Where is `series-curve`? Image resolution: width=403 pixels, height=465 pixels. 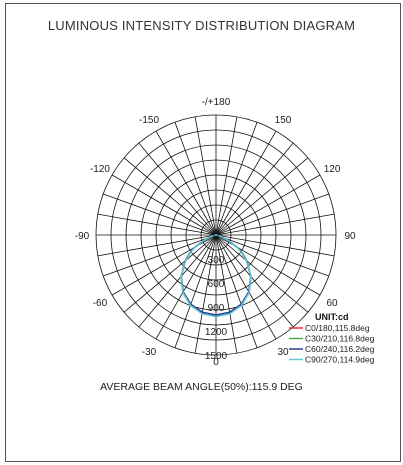 series-curve is located at coordinates (216, 276).